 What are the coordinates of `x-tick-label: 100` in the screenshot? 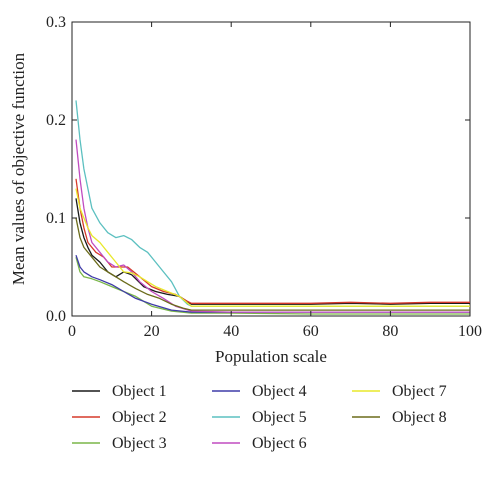 It's located at (470, 331).